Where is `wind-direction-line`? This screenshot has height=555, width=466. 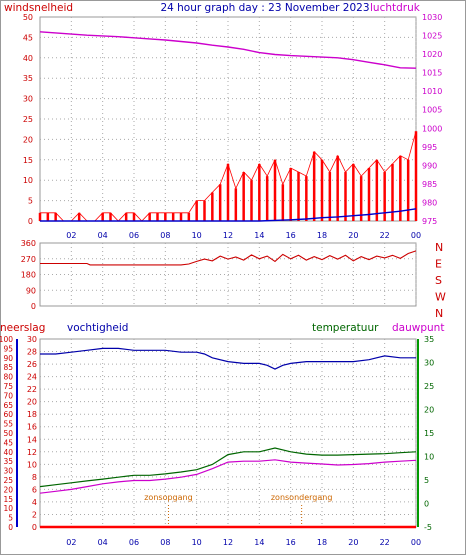 wind-direction-line is located at coordinates (228, 258).